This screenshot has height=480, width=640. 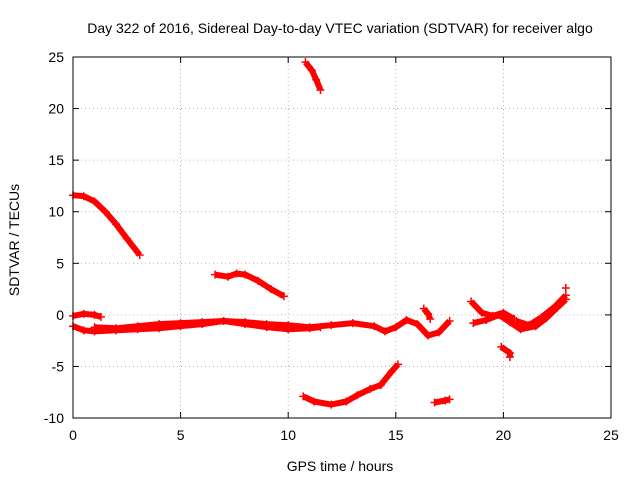 What do you see at coordinates (288, 435) in the screenshot?
I see `x-tick-label: 10` at bounding box center [288, 435].